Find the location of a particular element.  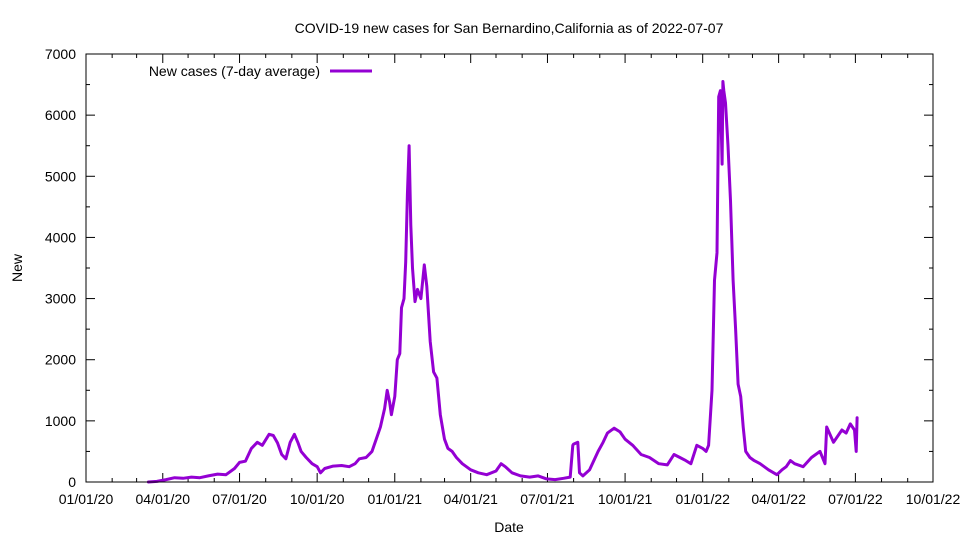

x-tick-label: 01/01/21 is located at coordinates (395, 499).